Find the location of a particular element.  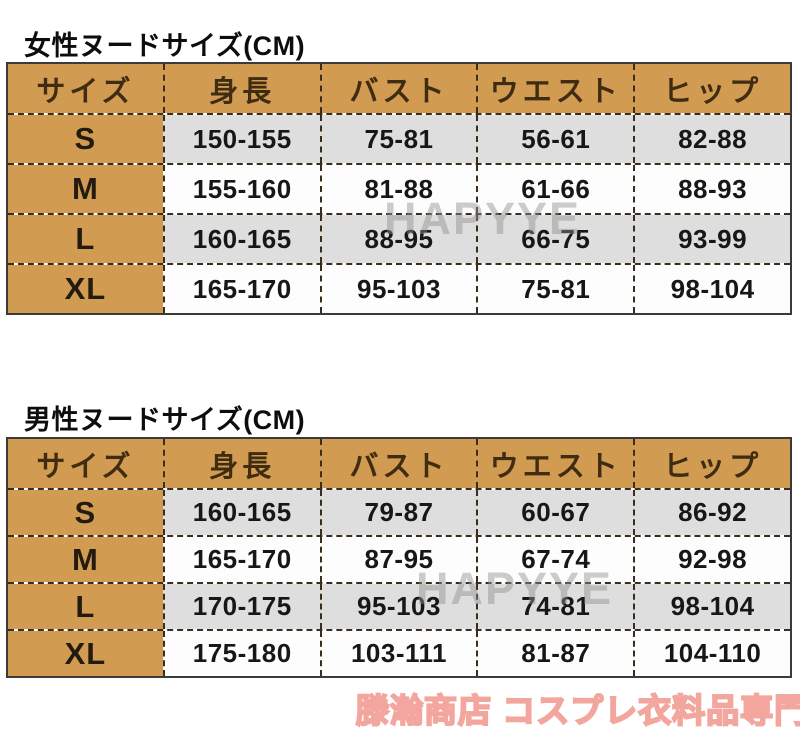

value-cell: 104-110 is located at coordinates (711, 653).